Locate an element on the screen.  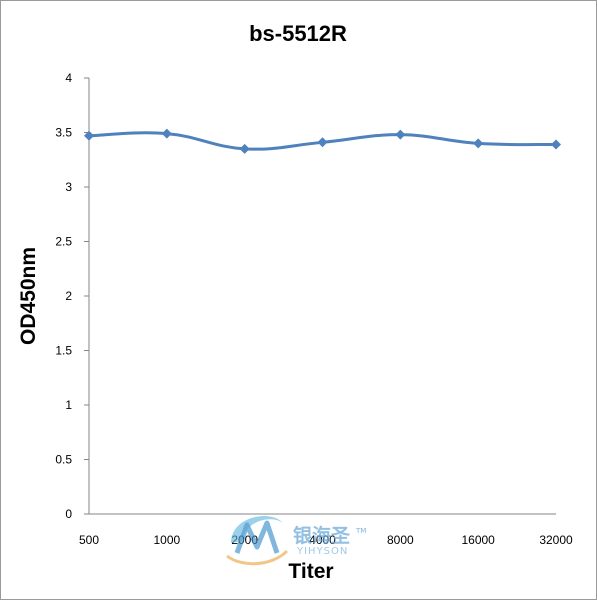
x-tick-label: 500 is located at coordinates (89, 540).